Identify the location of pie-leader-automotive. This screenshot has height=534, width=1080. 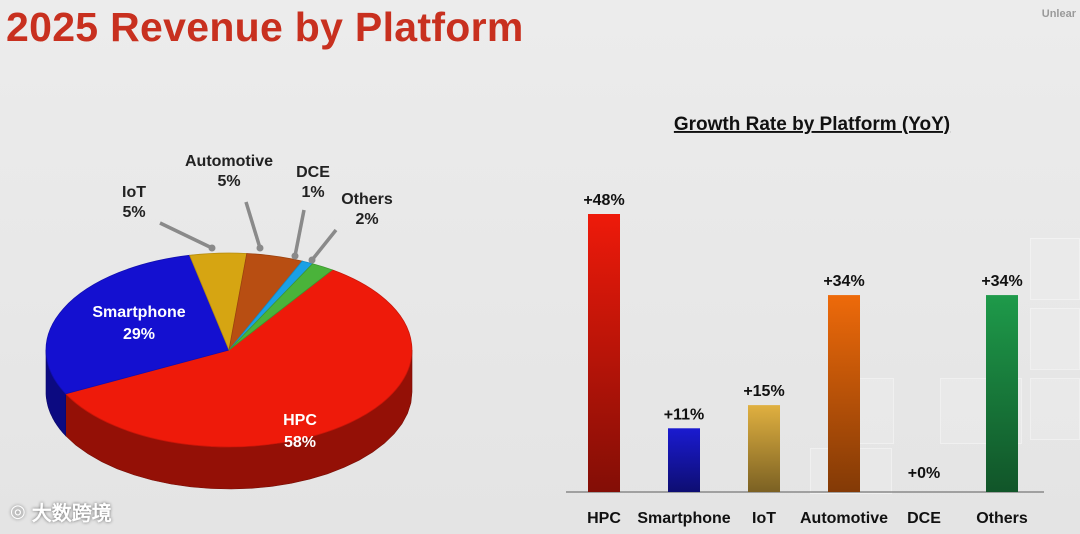
(253, 225).